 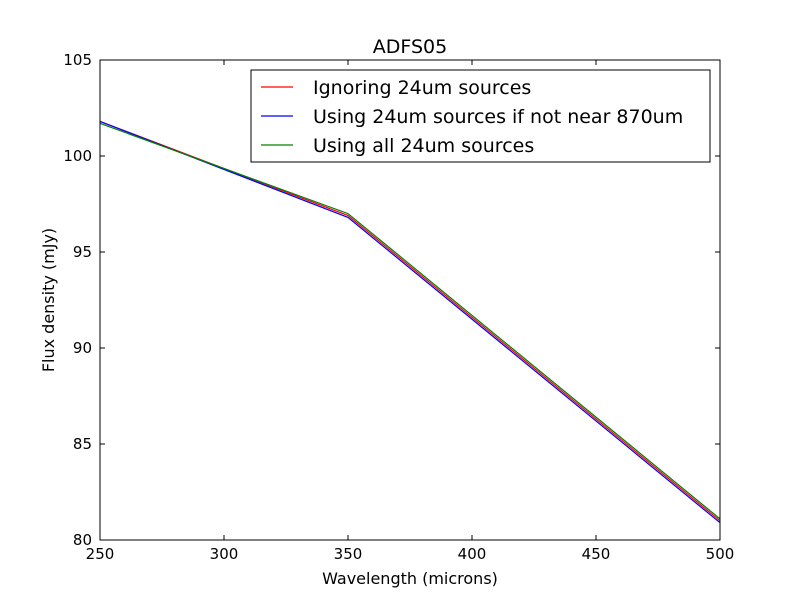 I want to click on x-tick-label-3: 400, so click(x=472, y=554).